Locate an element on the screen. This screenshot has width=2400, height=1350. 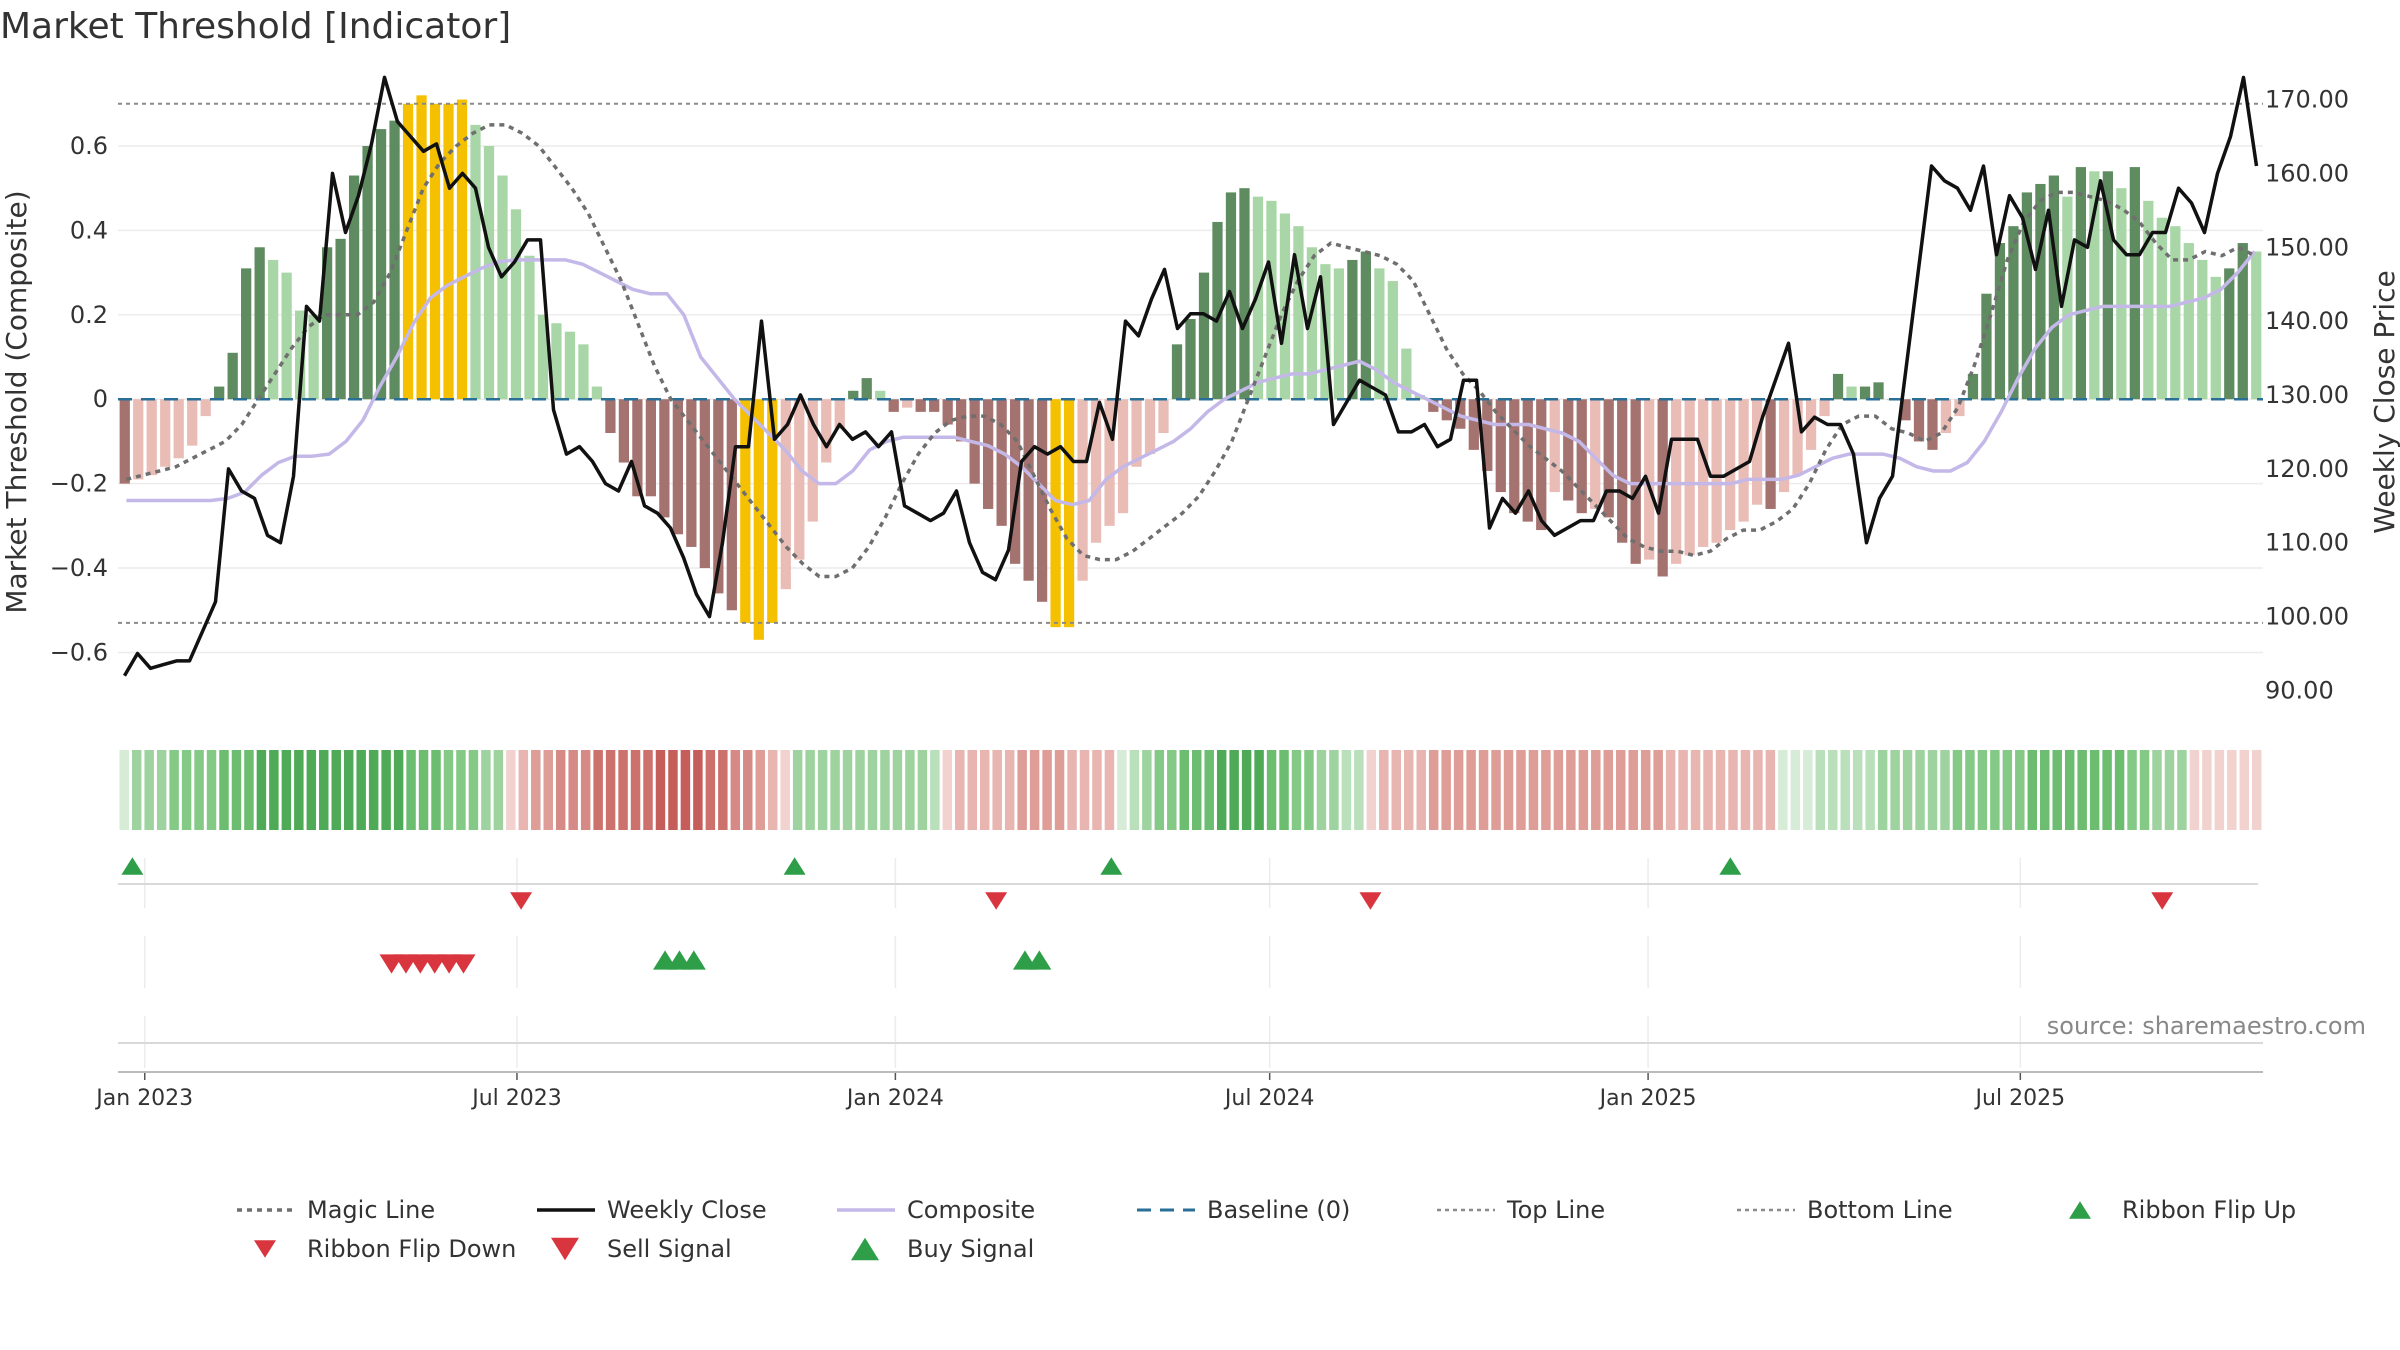
y-tick-label-right: 140.00 is located at coordinates (2307, 321).